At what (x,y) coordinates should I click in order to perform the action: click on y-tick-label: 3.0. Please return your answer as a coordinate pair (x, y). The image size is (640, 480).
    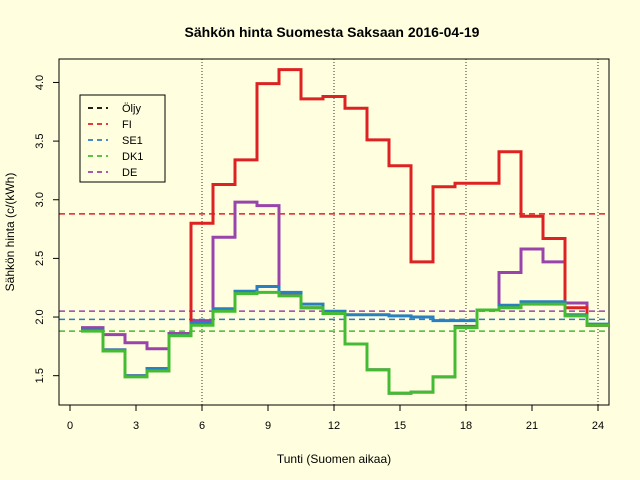
    Looking at the image, I should click on (40, 199).